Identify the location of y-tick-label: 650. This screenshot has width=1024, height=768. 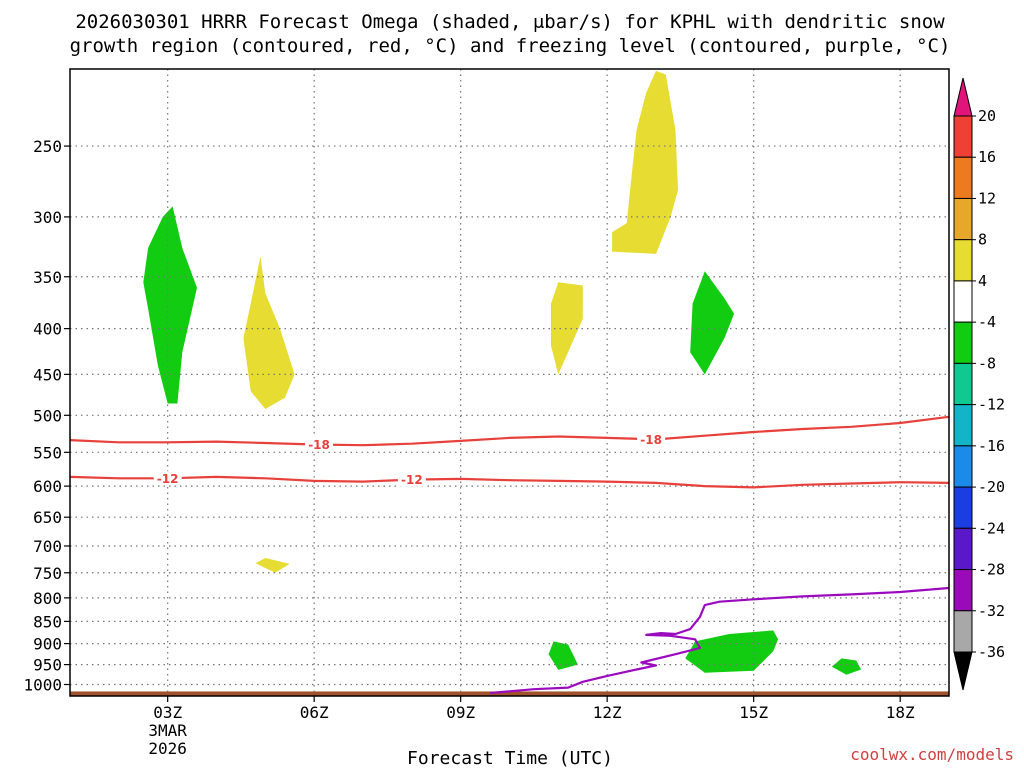
(47, 517).